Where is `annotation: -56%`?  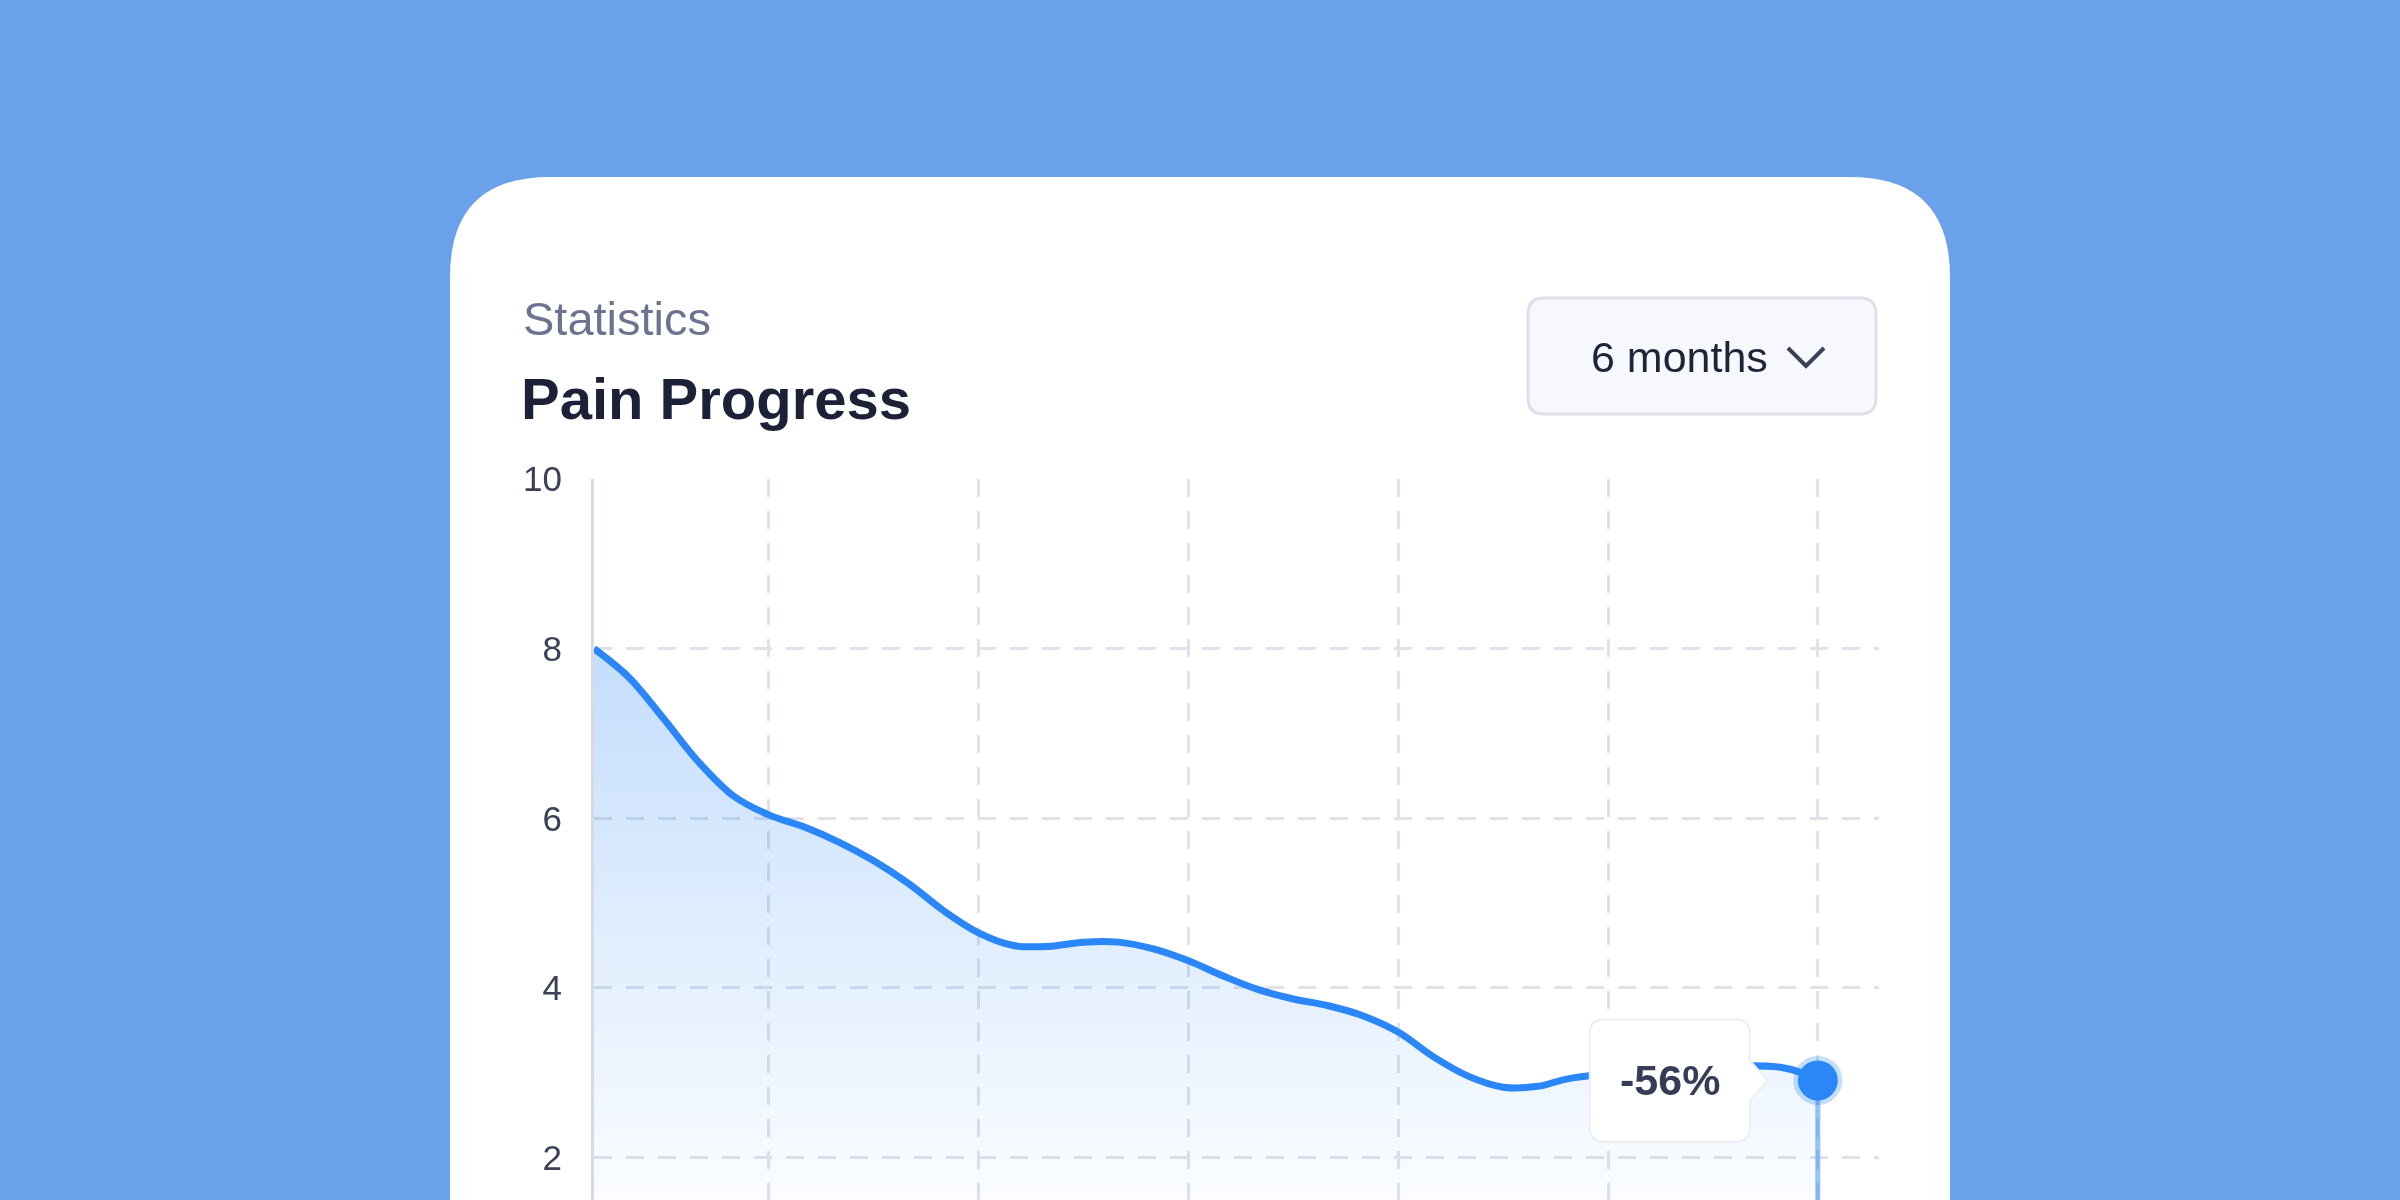
annotation: -56% is located at coordinates (1670, 1080).